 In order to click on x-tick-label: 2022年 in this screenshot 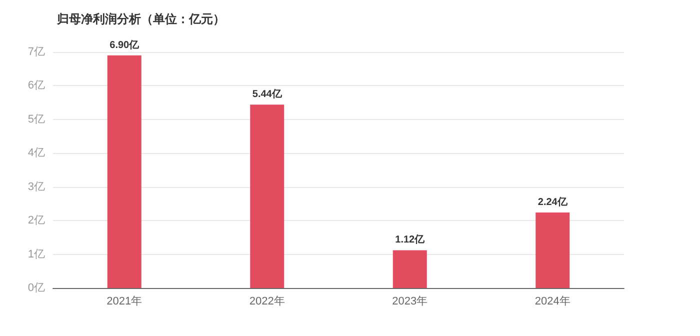, I will do `click(267, 302)`.